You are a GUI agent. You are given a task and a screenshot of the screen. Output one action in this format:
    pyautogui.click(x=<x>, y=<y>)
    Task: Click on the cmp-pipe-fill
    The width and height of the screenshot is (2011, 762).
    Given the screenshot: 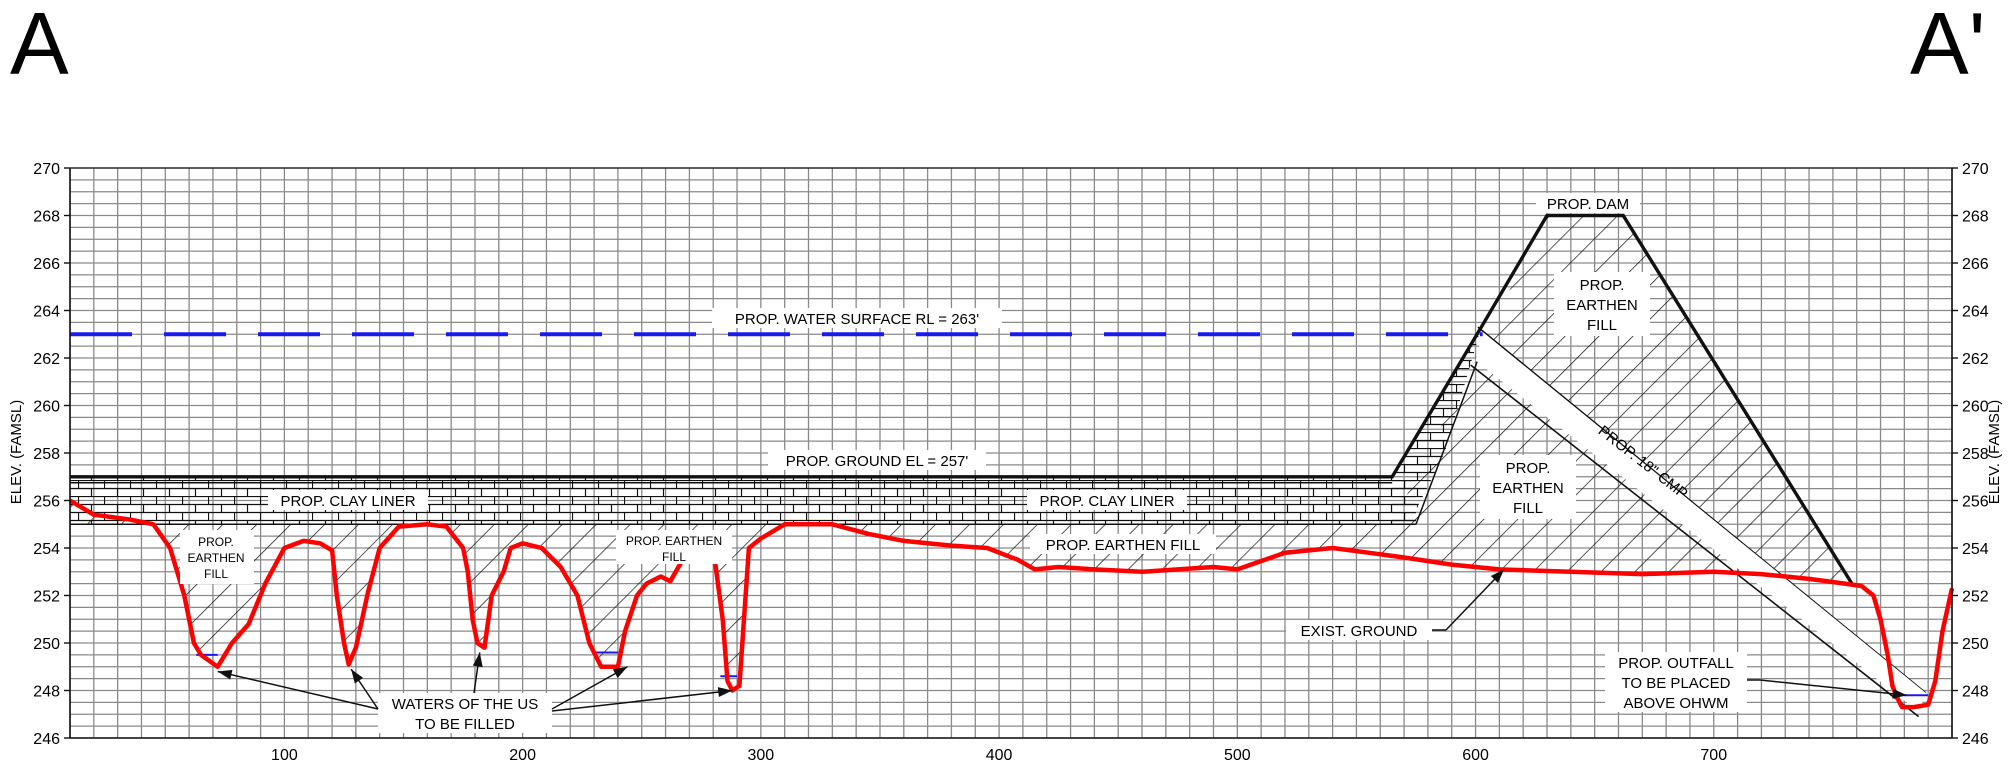 What is the action you would take?
    pyautogui.click(x=1700, y=521)
    